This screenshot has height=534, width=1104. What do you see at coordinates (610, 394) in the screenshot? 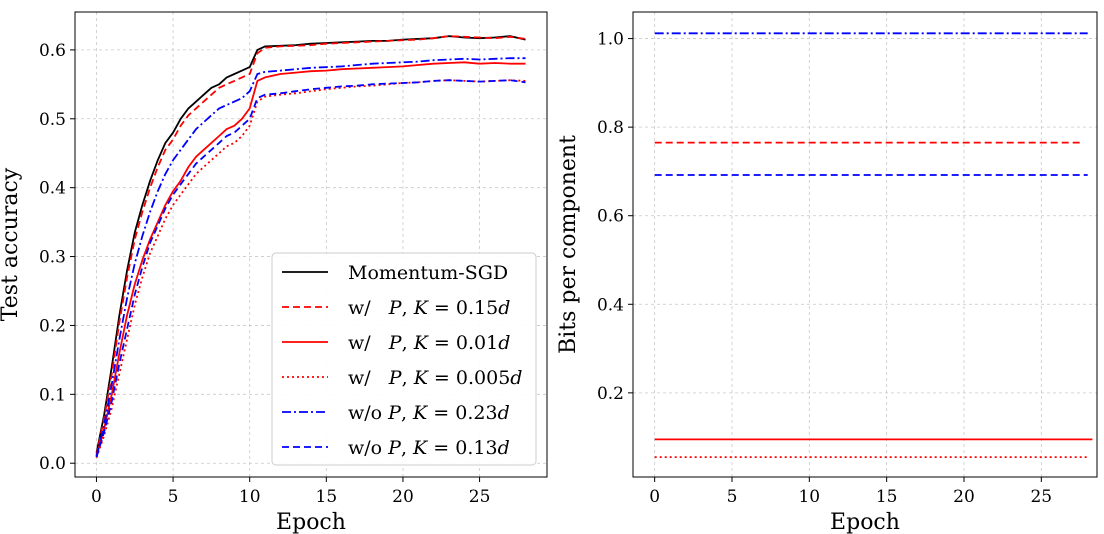
I see `bits-y-tick-label: 0.2` at bounding box center [610, 394].